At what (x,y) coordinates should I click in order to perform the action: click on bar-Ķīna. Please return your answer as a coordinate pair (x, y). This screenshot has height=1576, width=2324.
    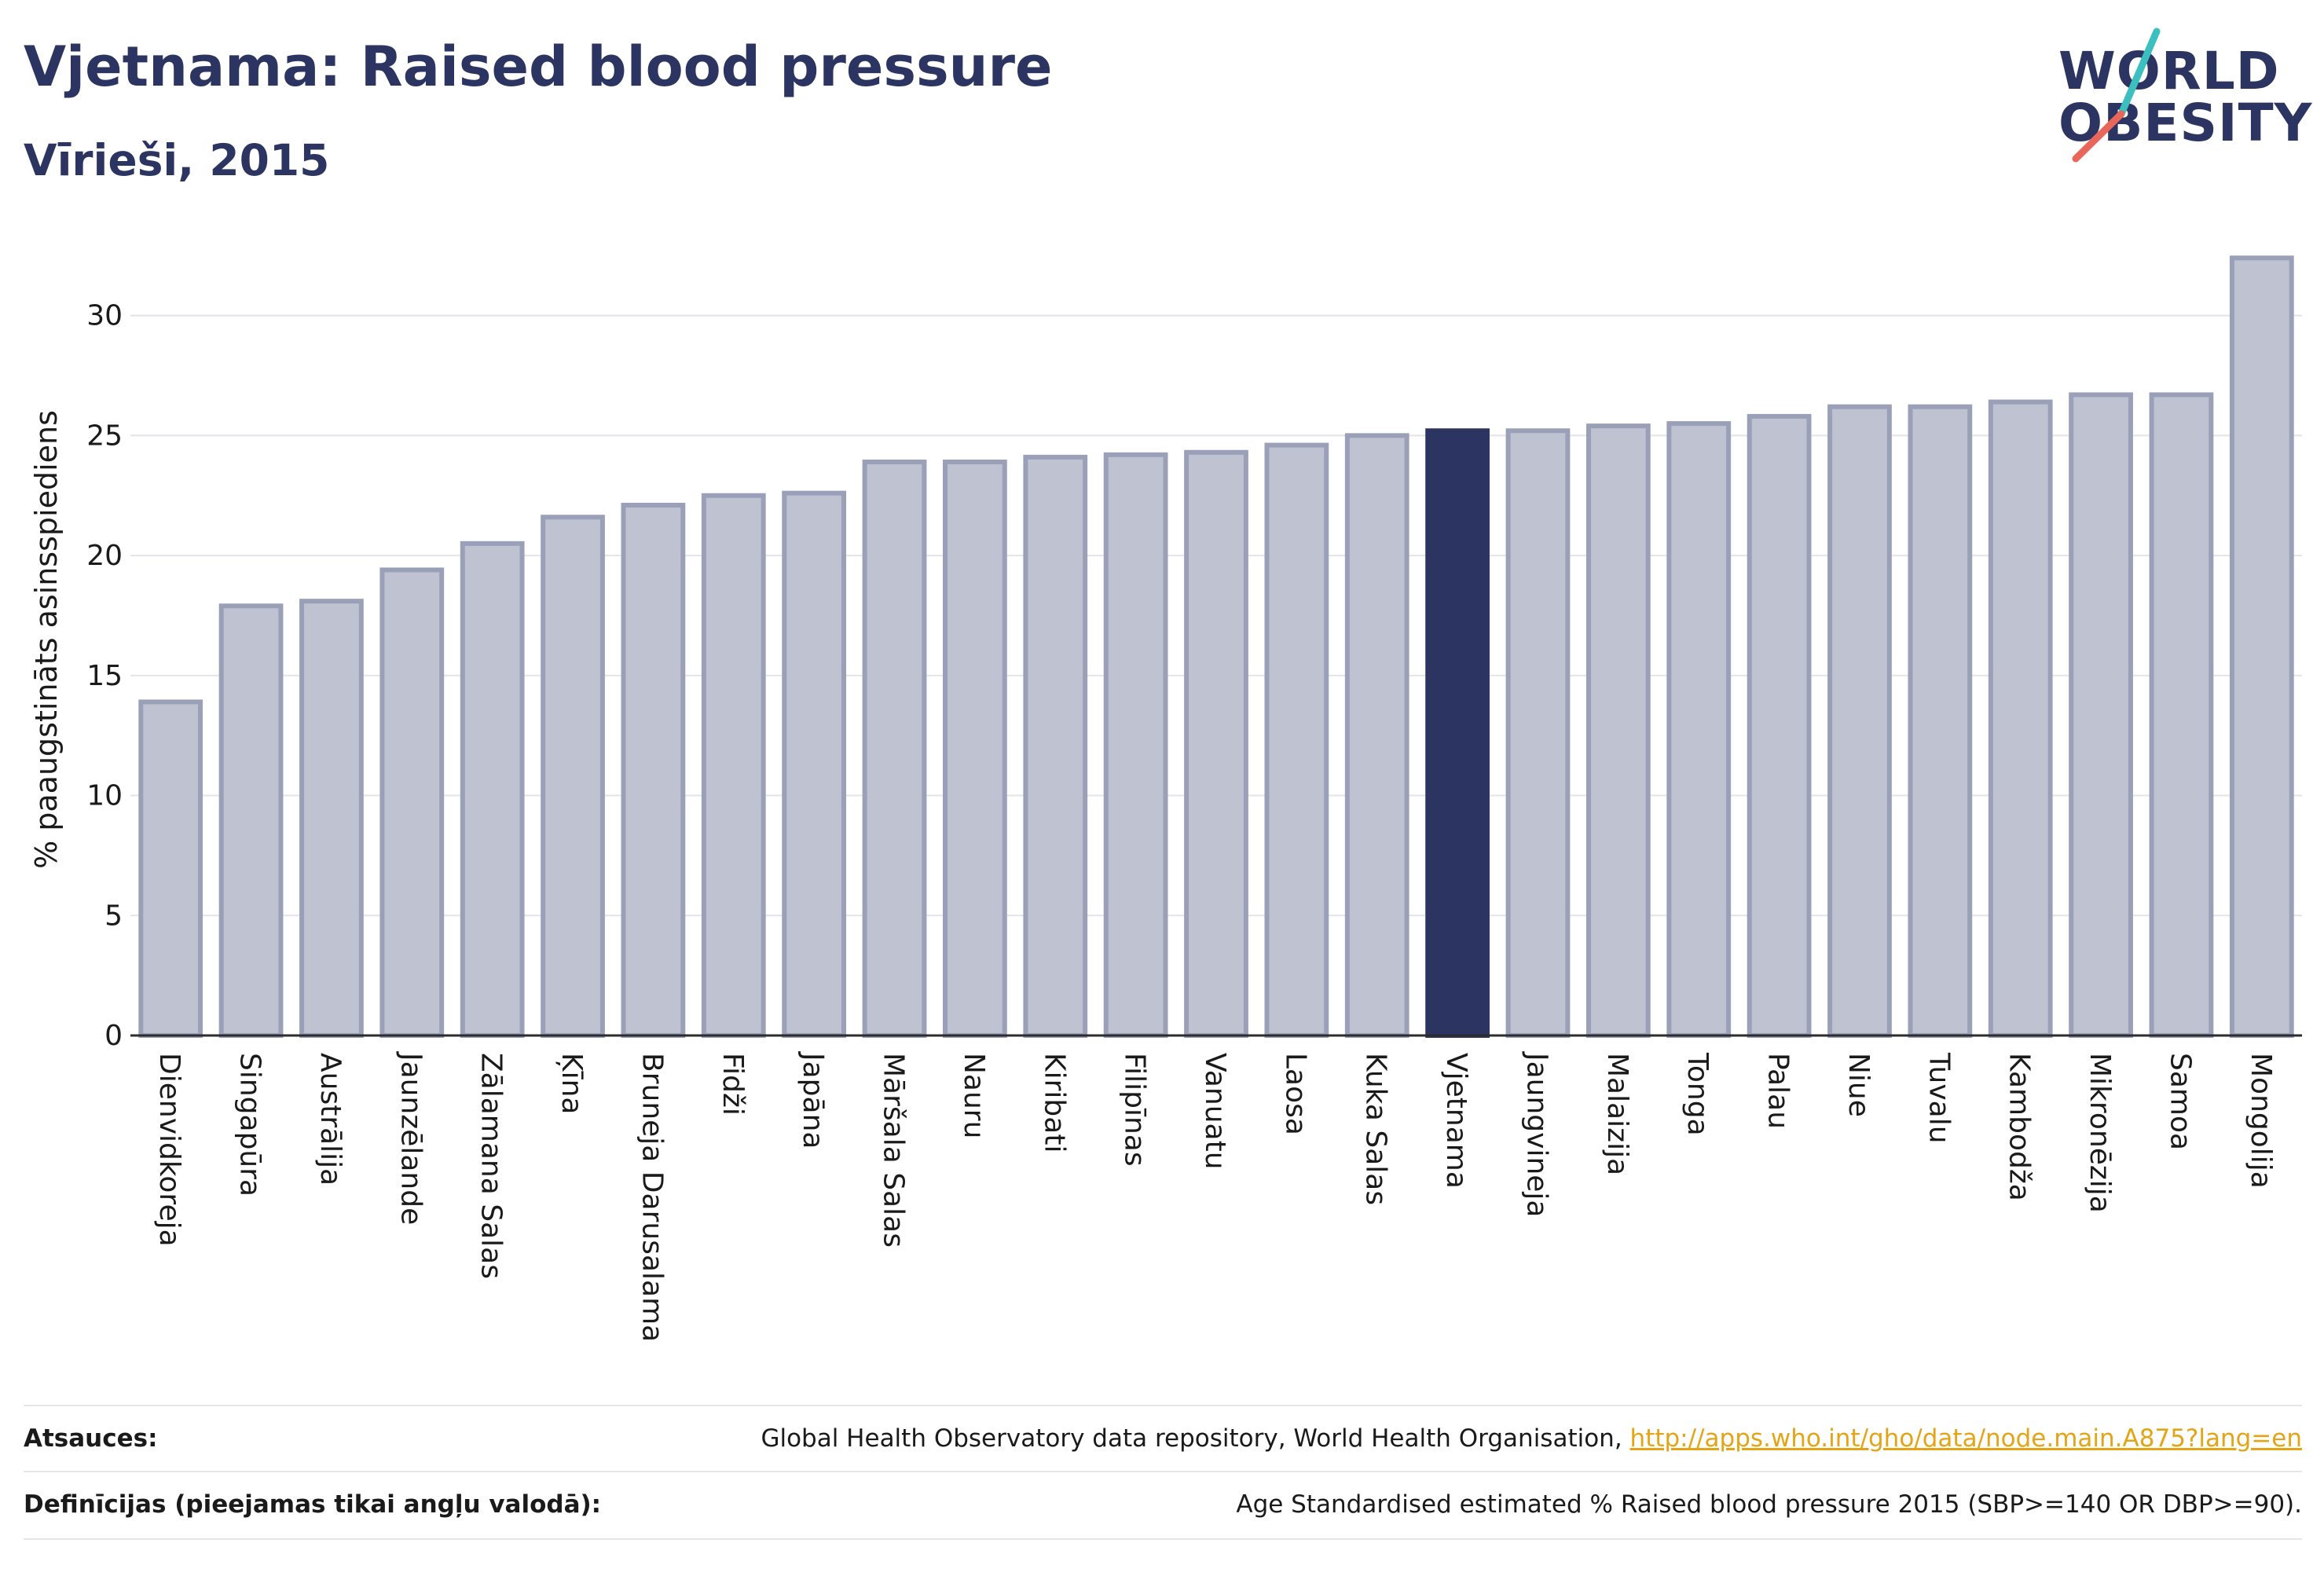
    Looking at the image, I should click on (573, 776).